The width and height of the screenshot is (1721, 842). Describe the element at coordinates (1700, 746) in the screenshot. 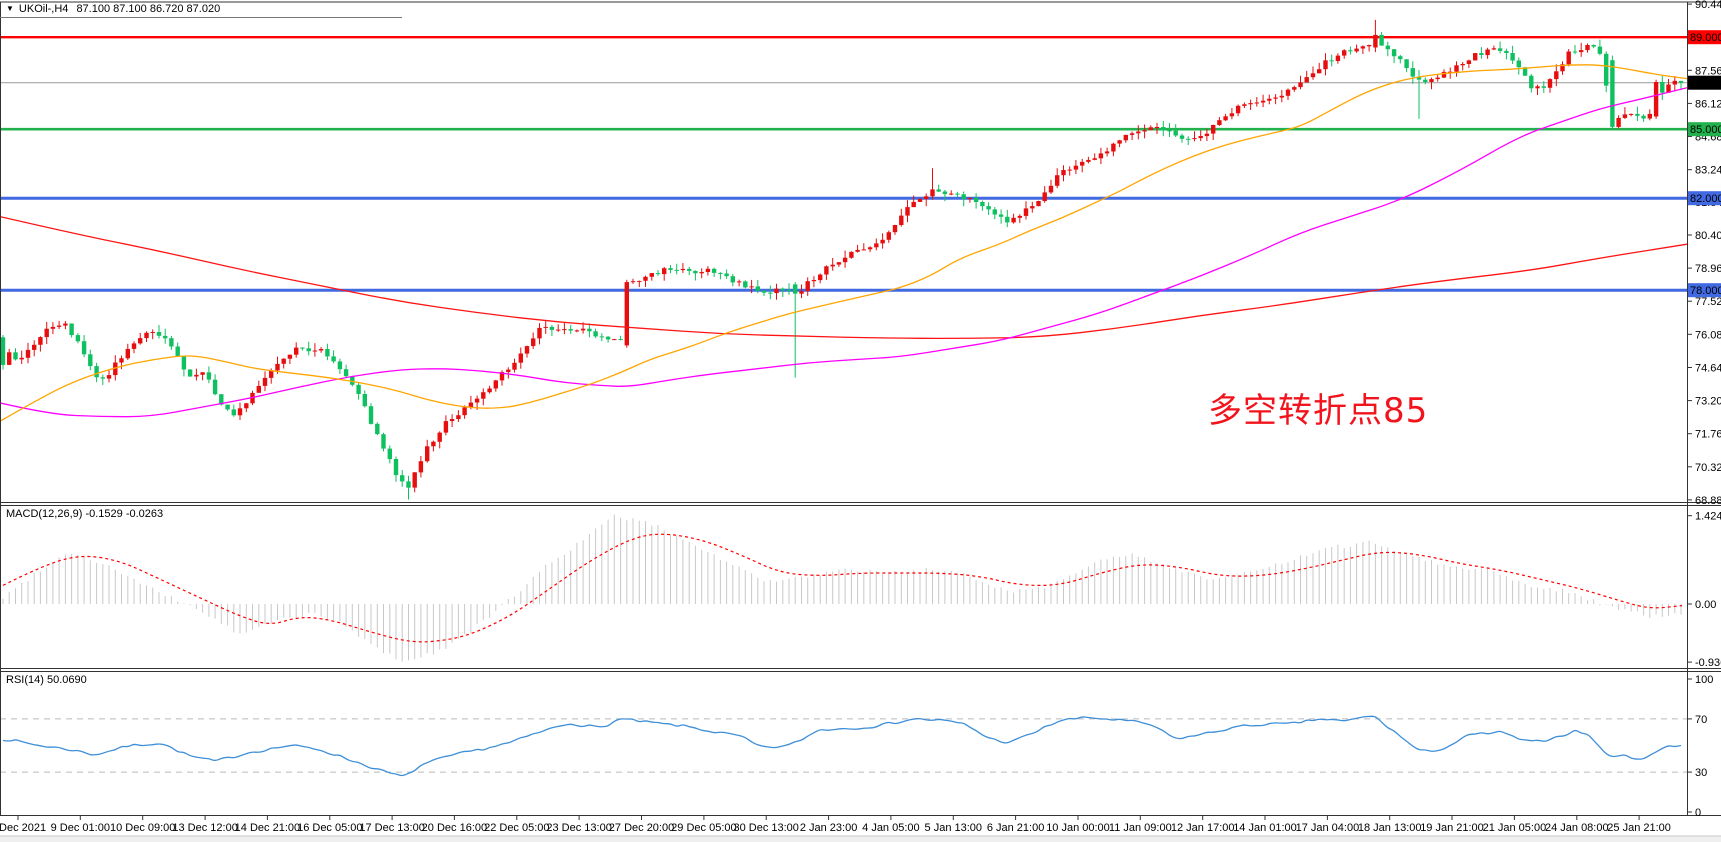

I see `rsi-axis: 100 70 30 0` at that location.